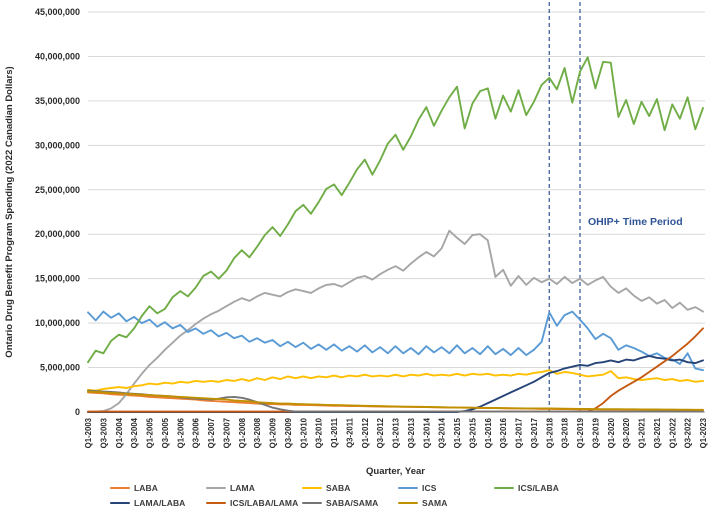 The image size is (709, 513). I want to click on x-tick-label: Q1-2005, so click(150, 432).